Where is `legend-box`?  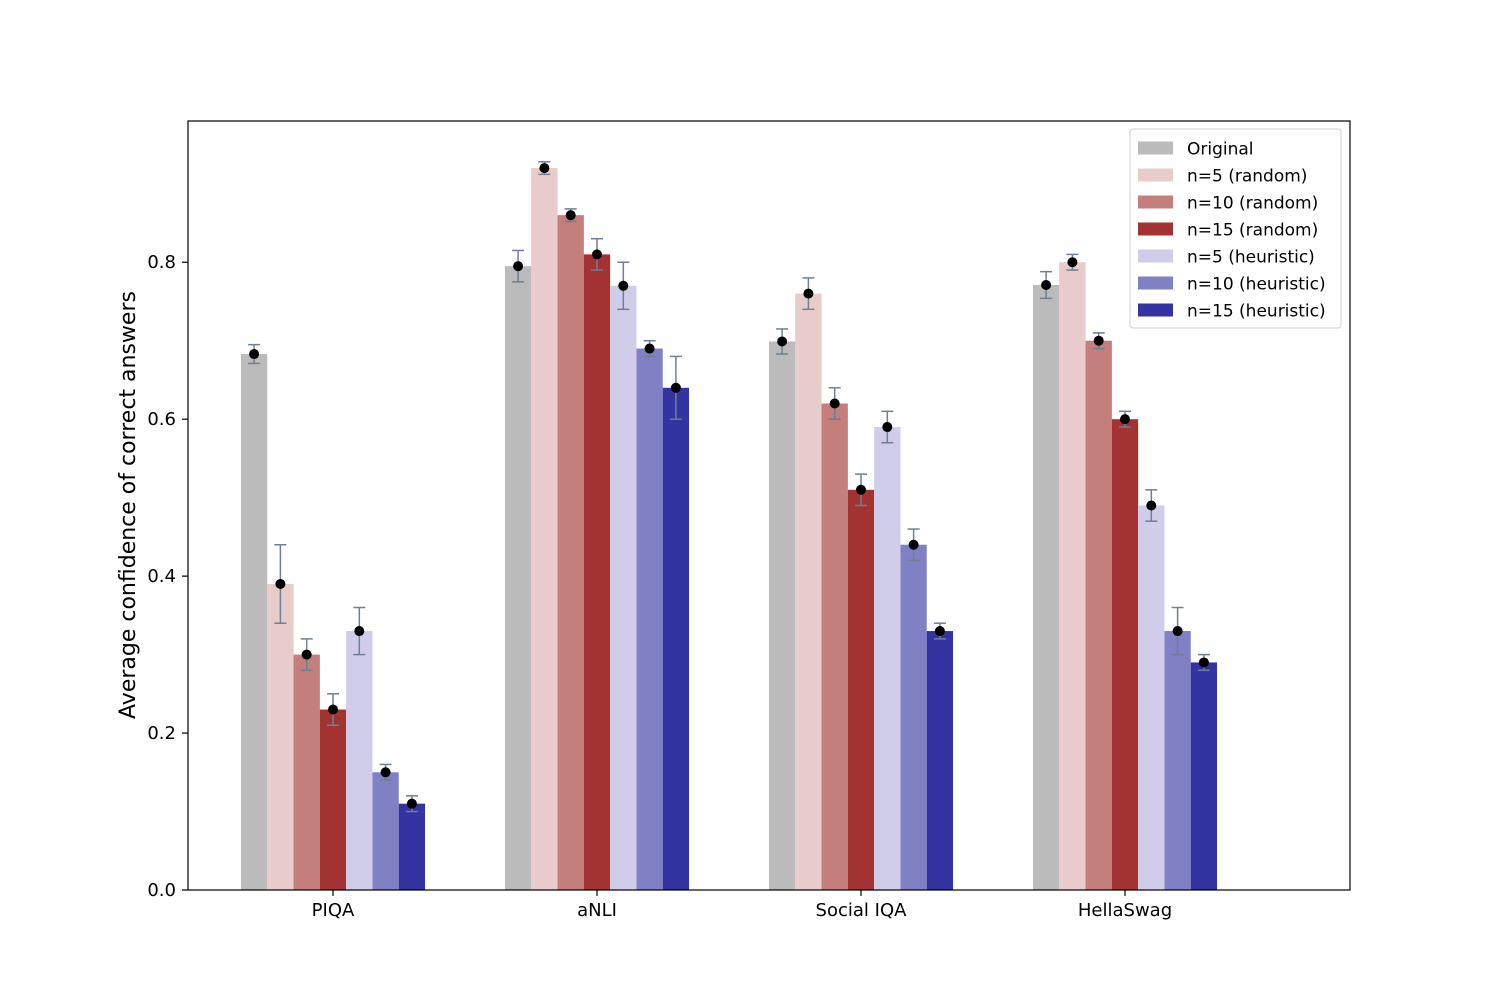 legend-box is located at coordinates (1235, 228).